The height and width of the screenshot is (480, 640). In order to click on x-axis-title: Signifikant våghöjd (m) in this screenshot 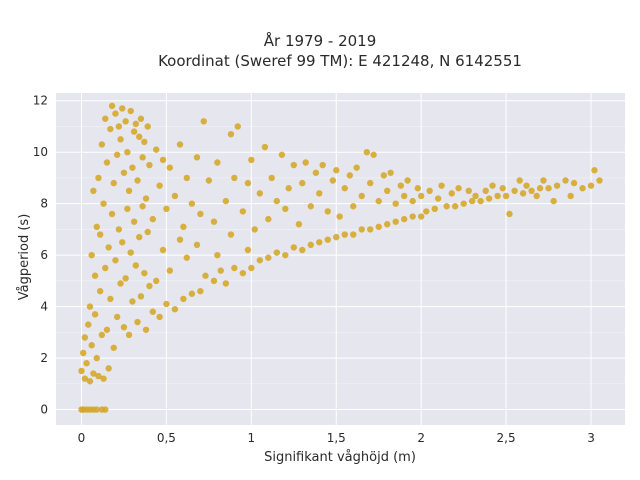, I will do `click(340, 457)`.